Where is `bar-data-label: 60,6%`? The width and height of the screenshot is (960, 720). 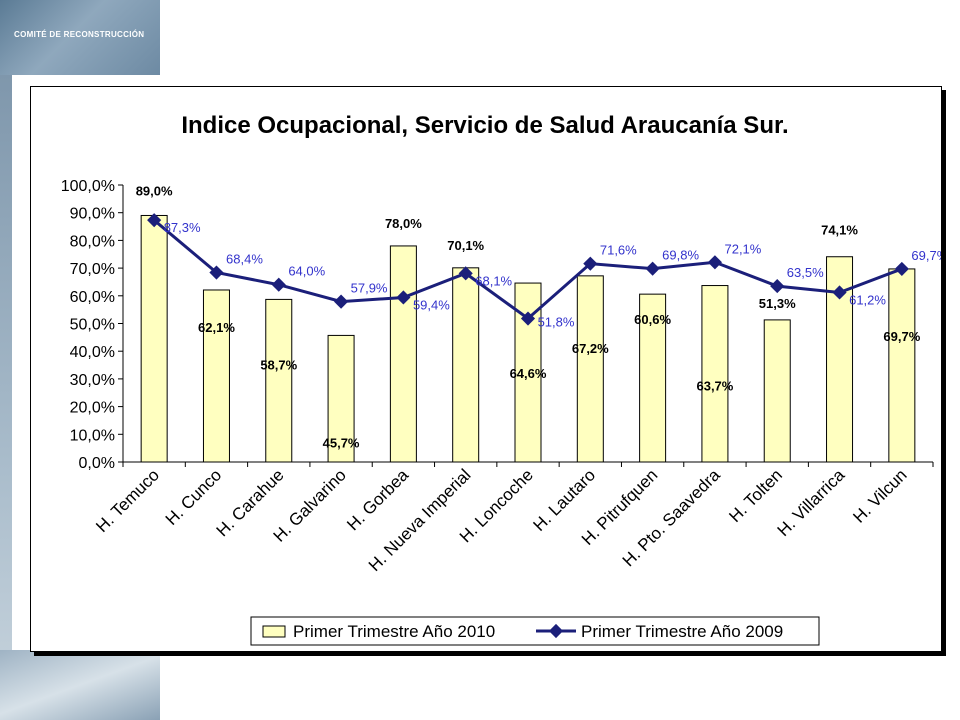
bar-data-label: 60,6% is located at coordinates (652, 319).